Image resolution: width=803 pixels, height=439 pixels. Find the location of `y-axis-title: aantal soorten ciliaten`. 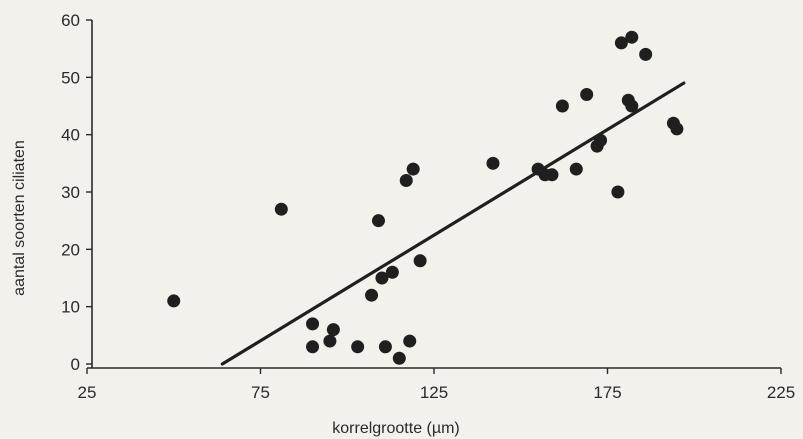

y-axis-title: aantal soorten ciliaten is located at coordinates (19, 218).